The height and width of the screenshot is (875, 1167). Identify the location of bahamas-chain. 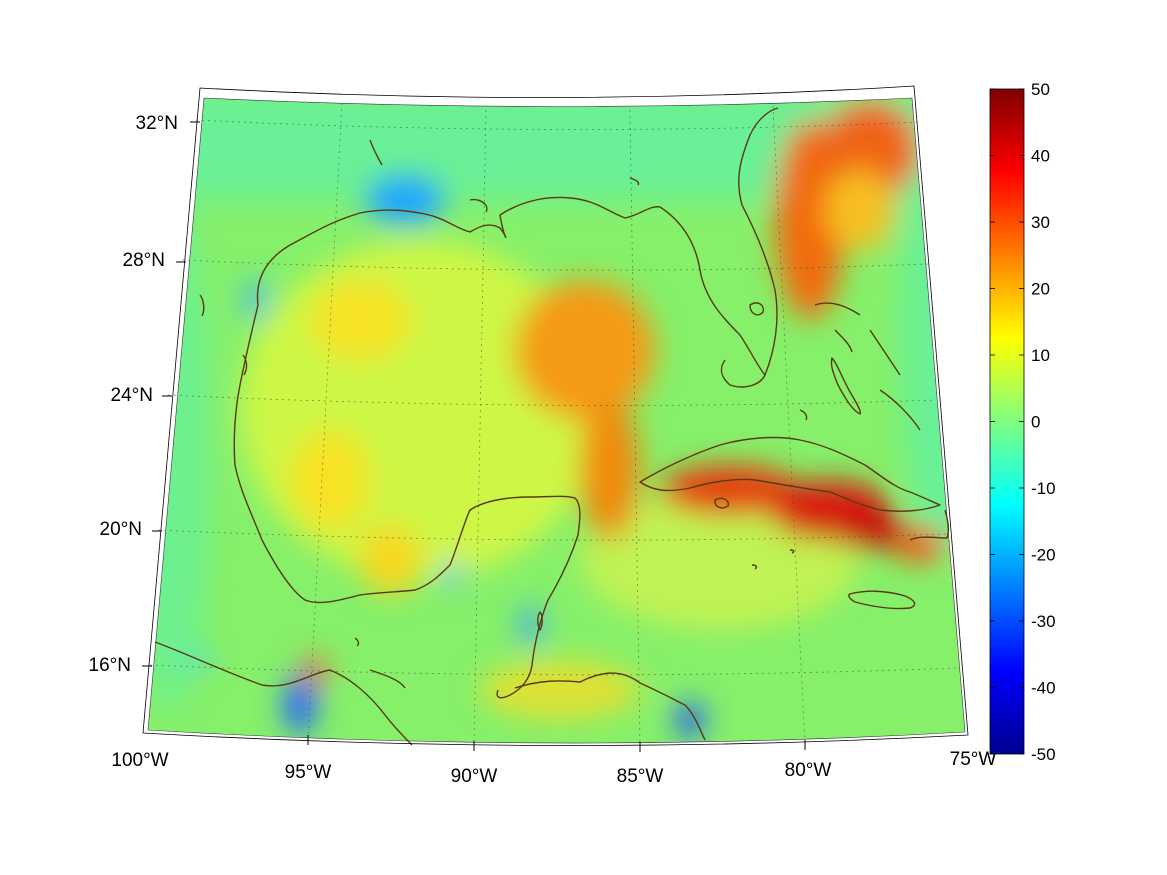
(860, 366).